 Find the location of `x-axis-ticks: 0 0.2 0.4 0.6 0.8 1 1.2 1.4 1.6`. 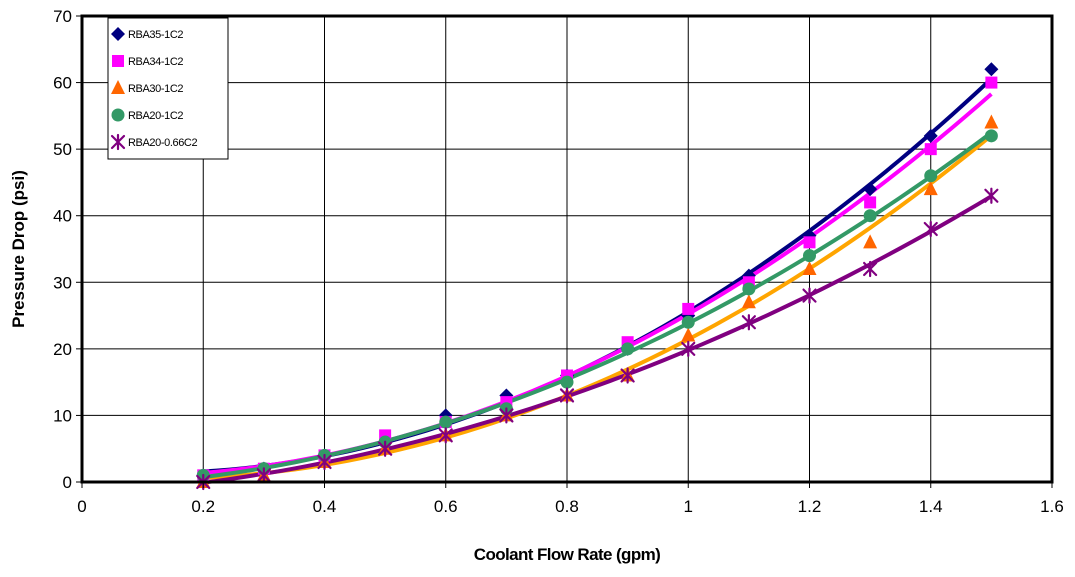

x-axis-ticks: 0 0.2 0.4 0.6 0.8 1 1.2 1.4 1.6 is located at coordinates (570, 499).